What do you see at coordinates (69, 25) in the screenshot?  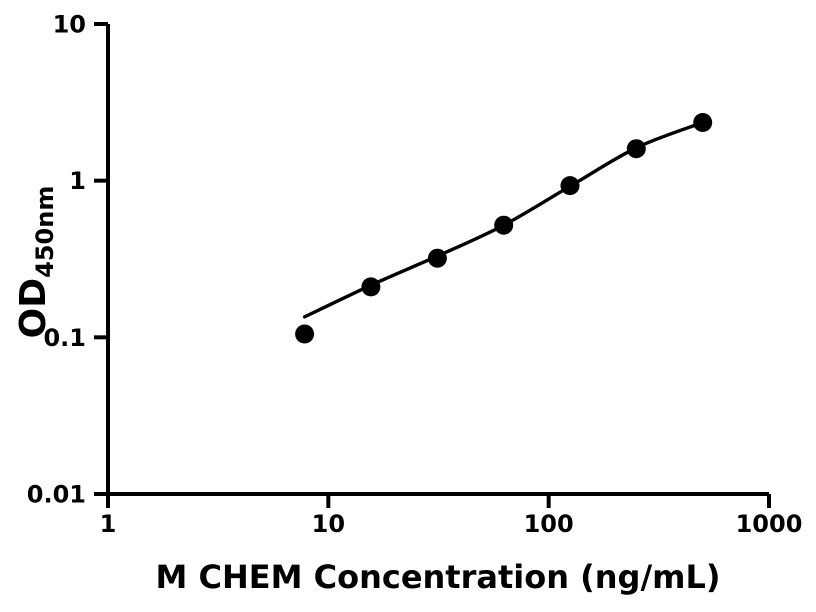 I see `y-tick-label: 10` at bounding box center [69, 25].